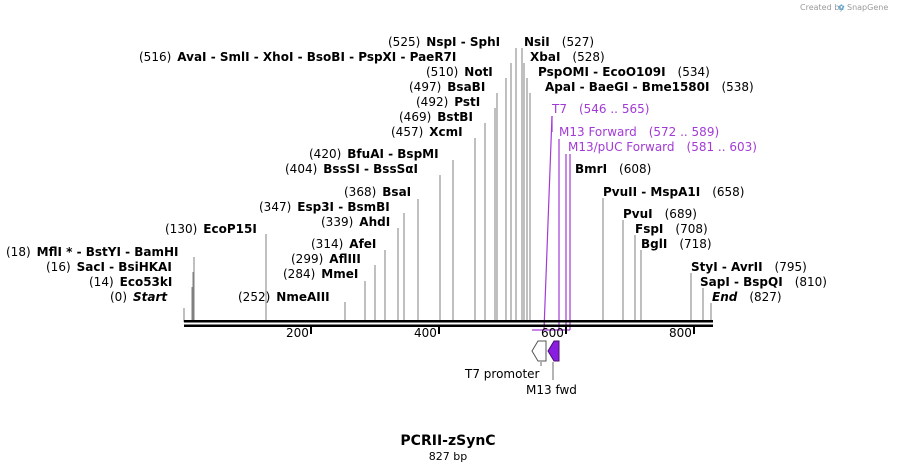  Describe the element at coordinates (676, 244) in the screenshot. I see `svg-text:BglI(718): BglI (718)` at that location.